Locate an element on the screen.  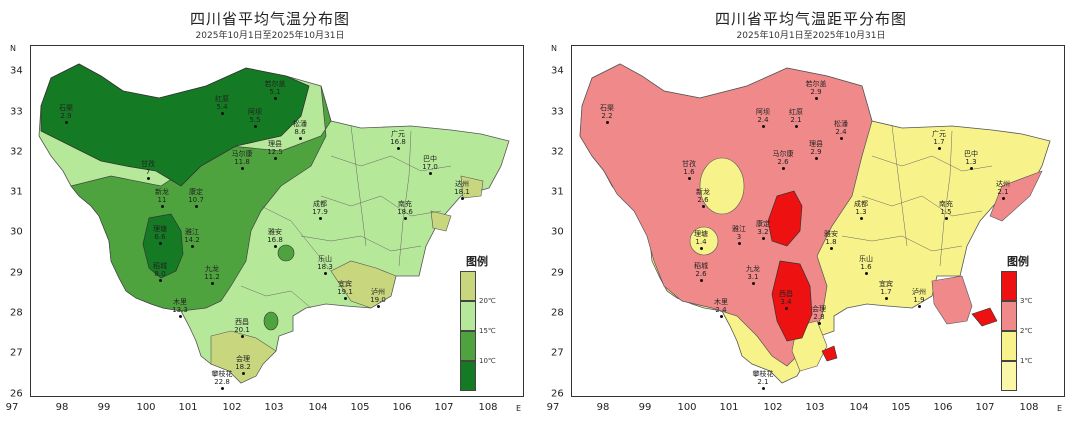
map-title: 四川省平均气温分布图 is located at coordinates (269, 19).